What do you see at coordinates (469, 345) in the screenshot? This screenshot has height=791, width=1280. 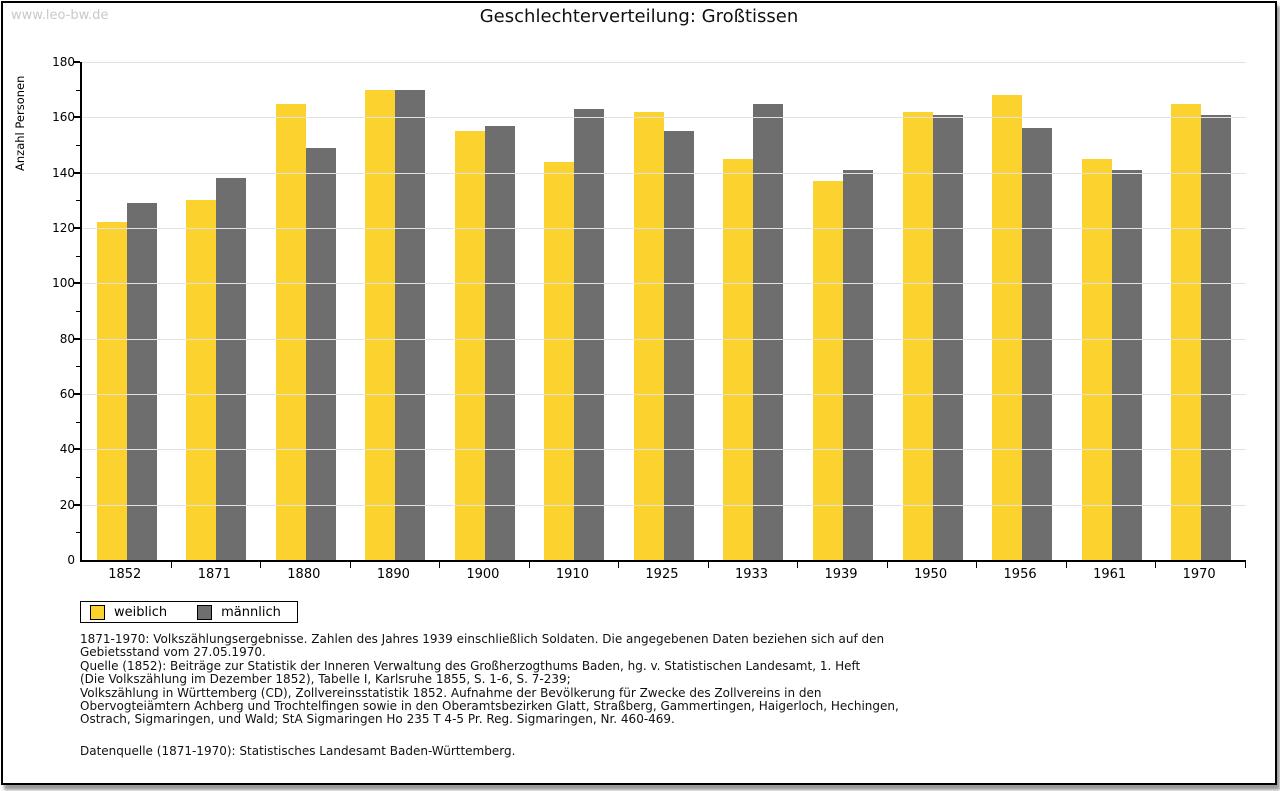 I see `bar-weiblich-1900` at bounding box center [469, 345].